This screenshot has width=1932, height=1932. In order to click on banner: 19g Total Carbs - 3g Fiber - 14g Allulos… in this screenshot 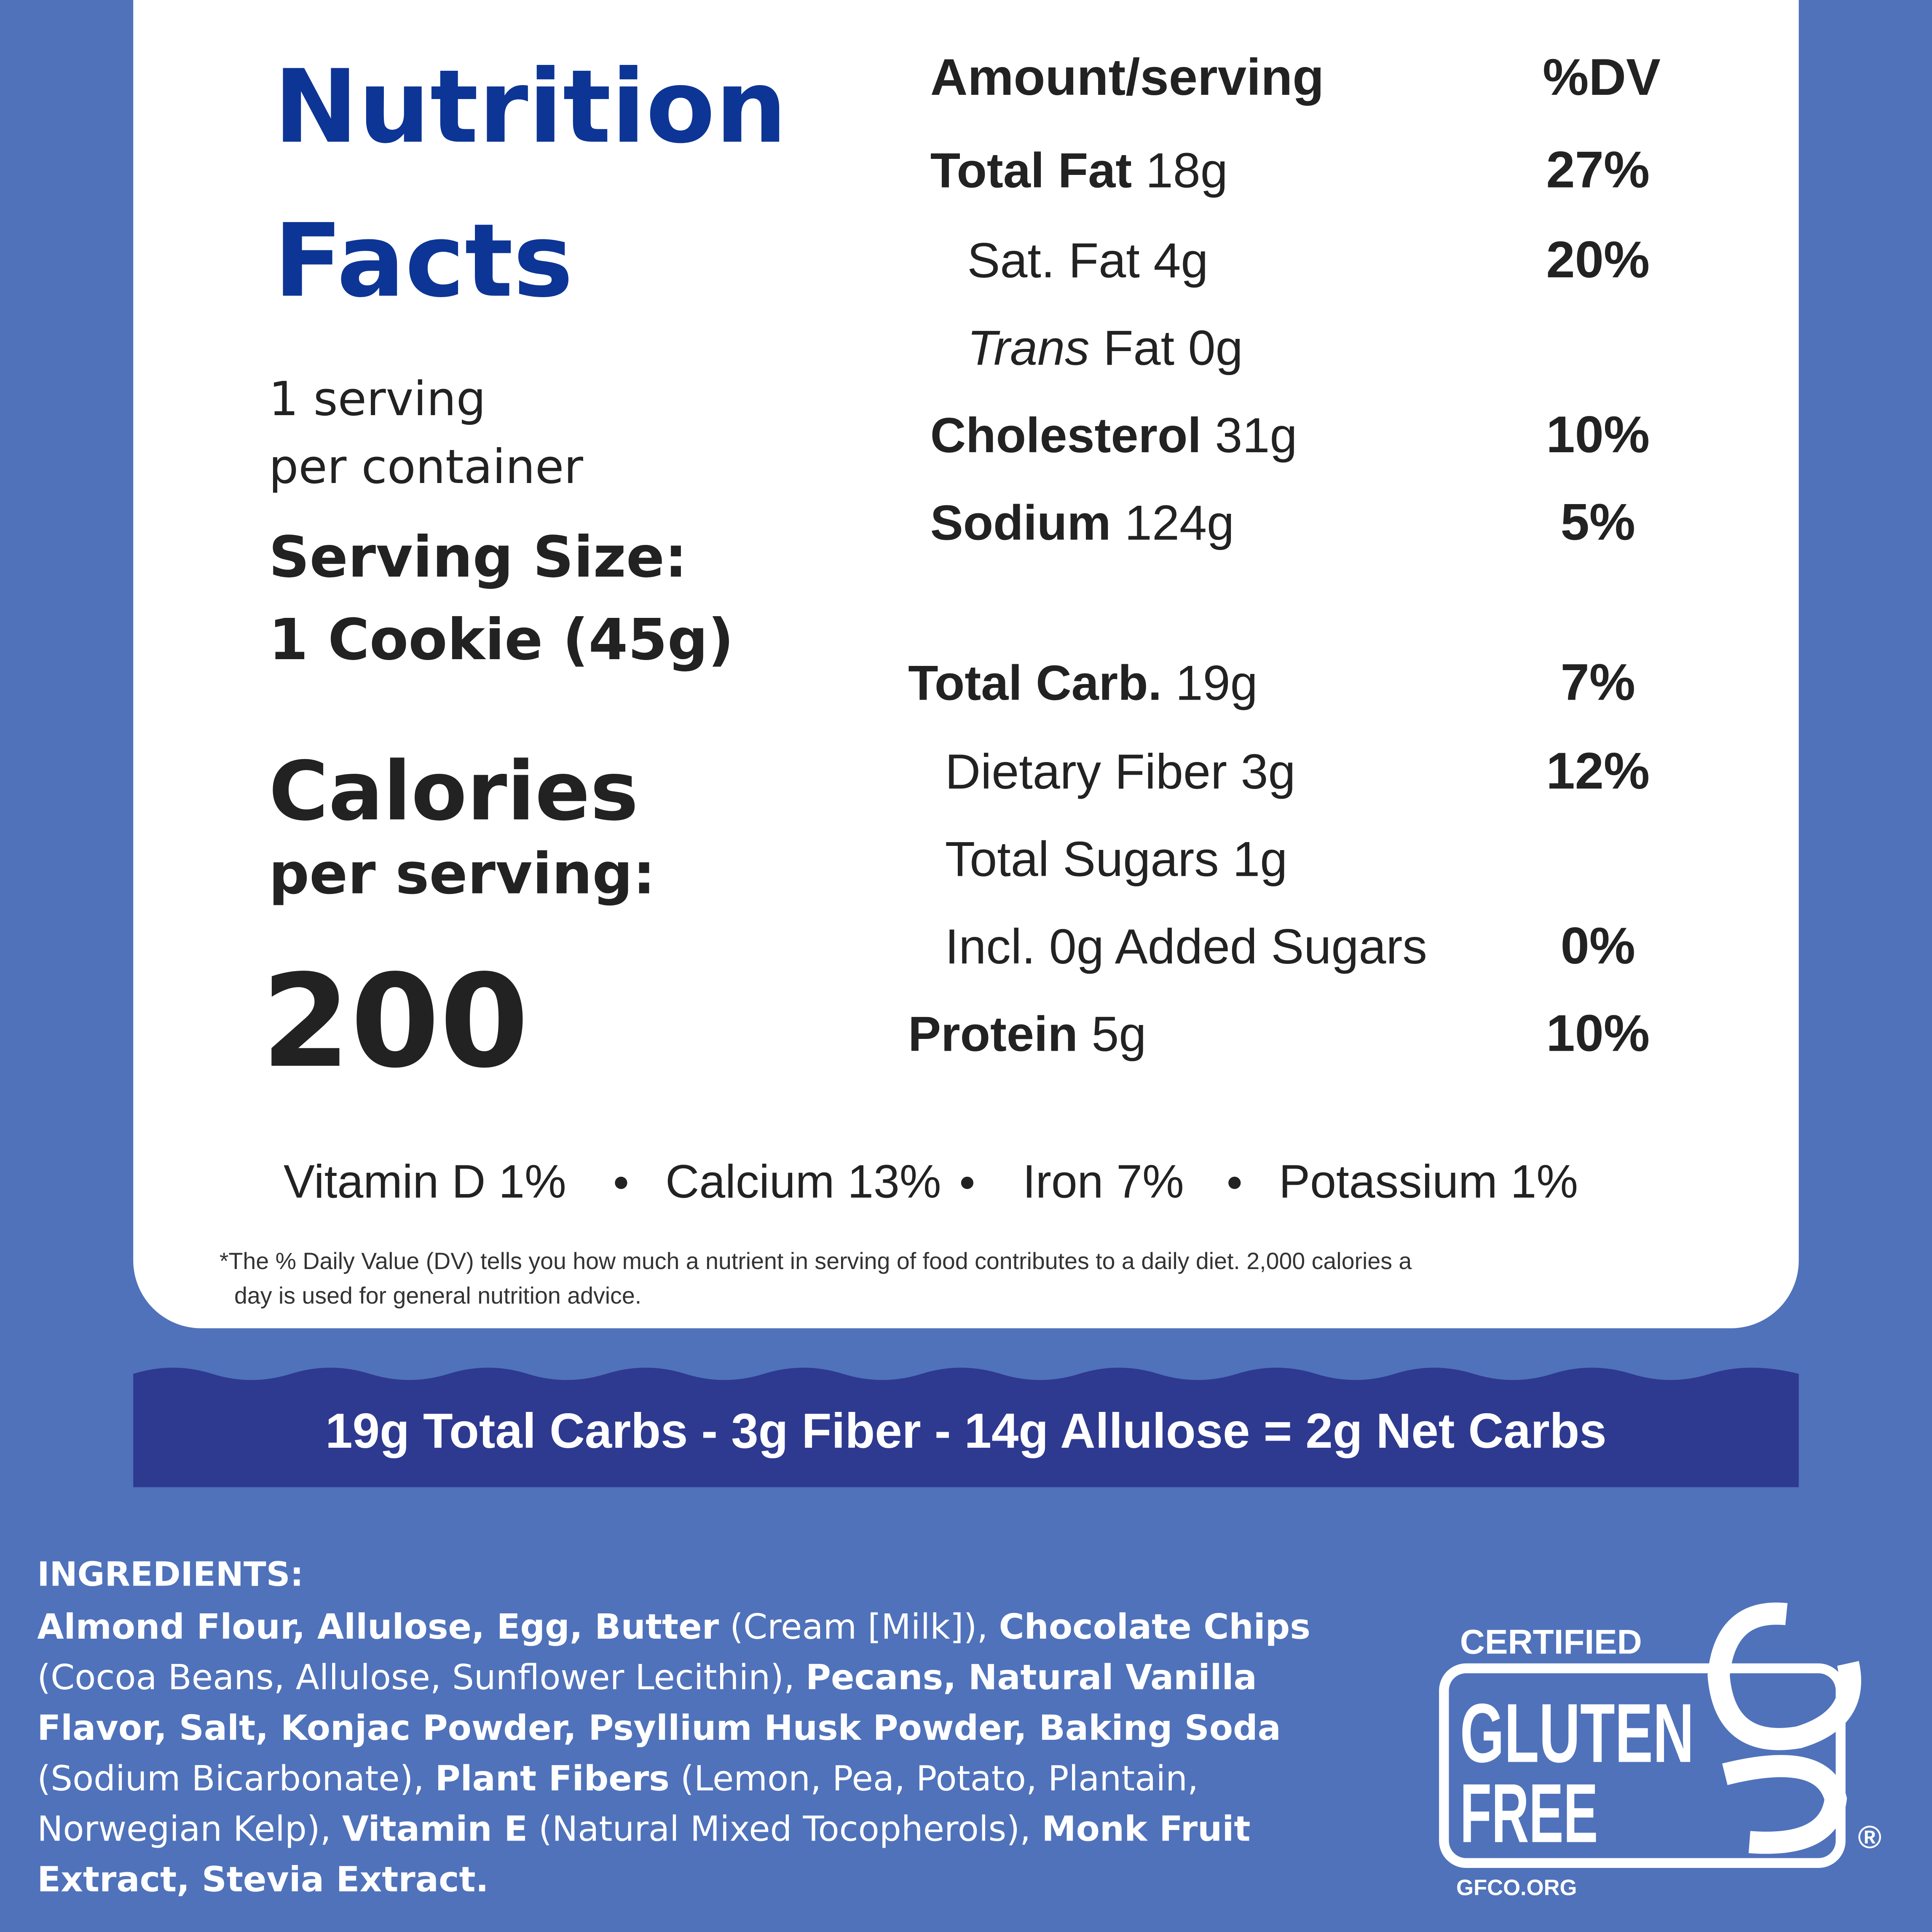, I will do `click(965, 1430)`.